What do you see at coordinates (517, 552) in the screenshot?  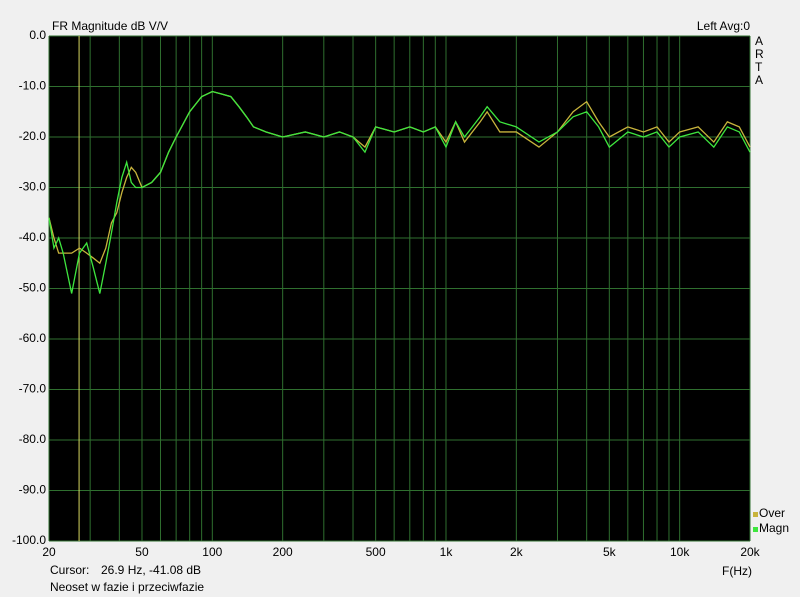 I see `x-tick-label: 2k` at bounding box center [517, 552].